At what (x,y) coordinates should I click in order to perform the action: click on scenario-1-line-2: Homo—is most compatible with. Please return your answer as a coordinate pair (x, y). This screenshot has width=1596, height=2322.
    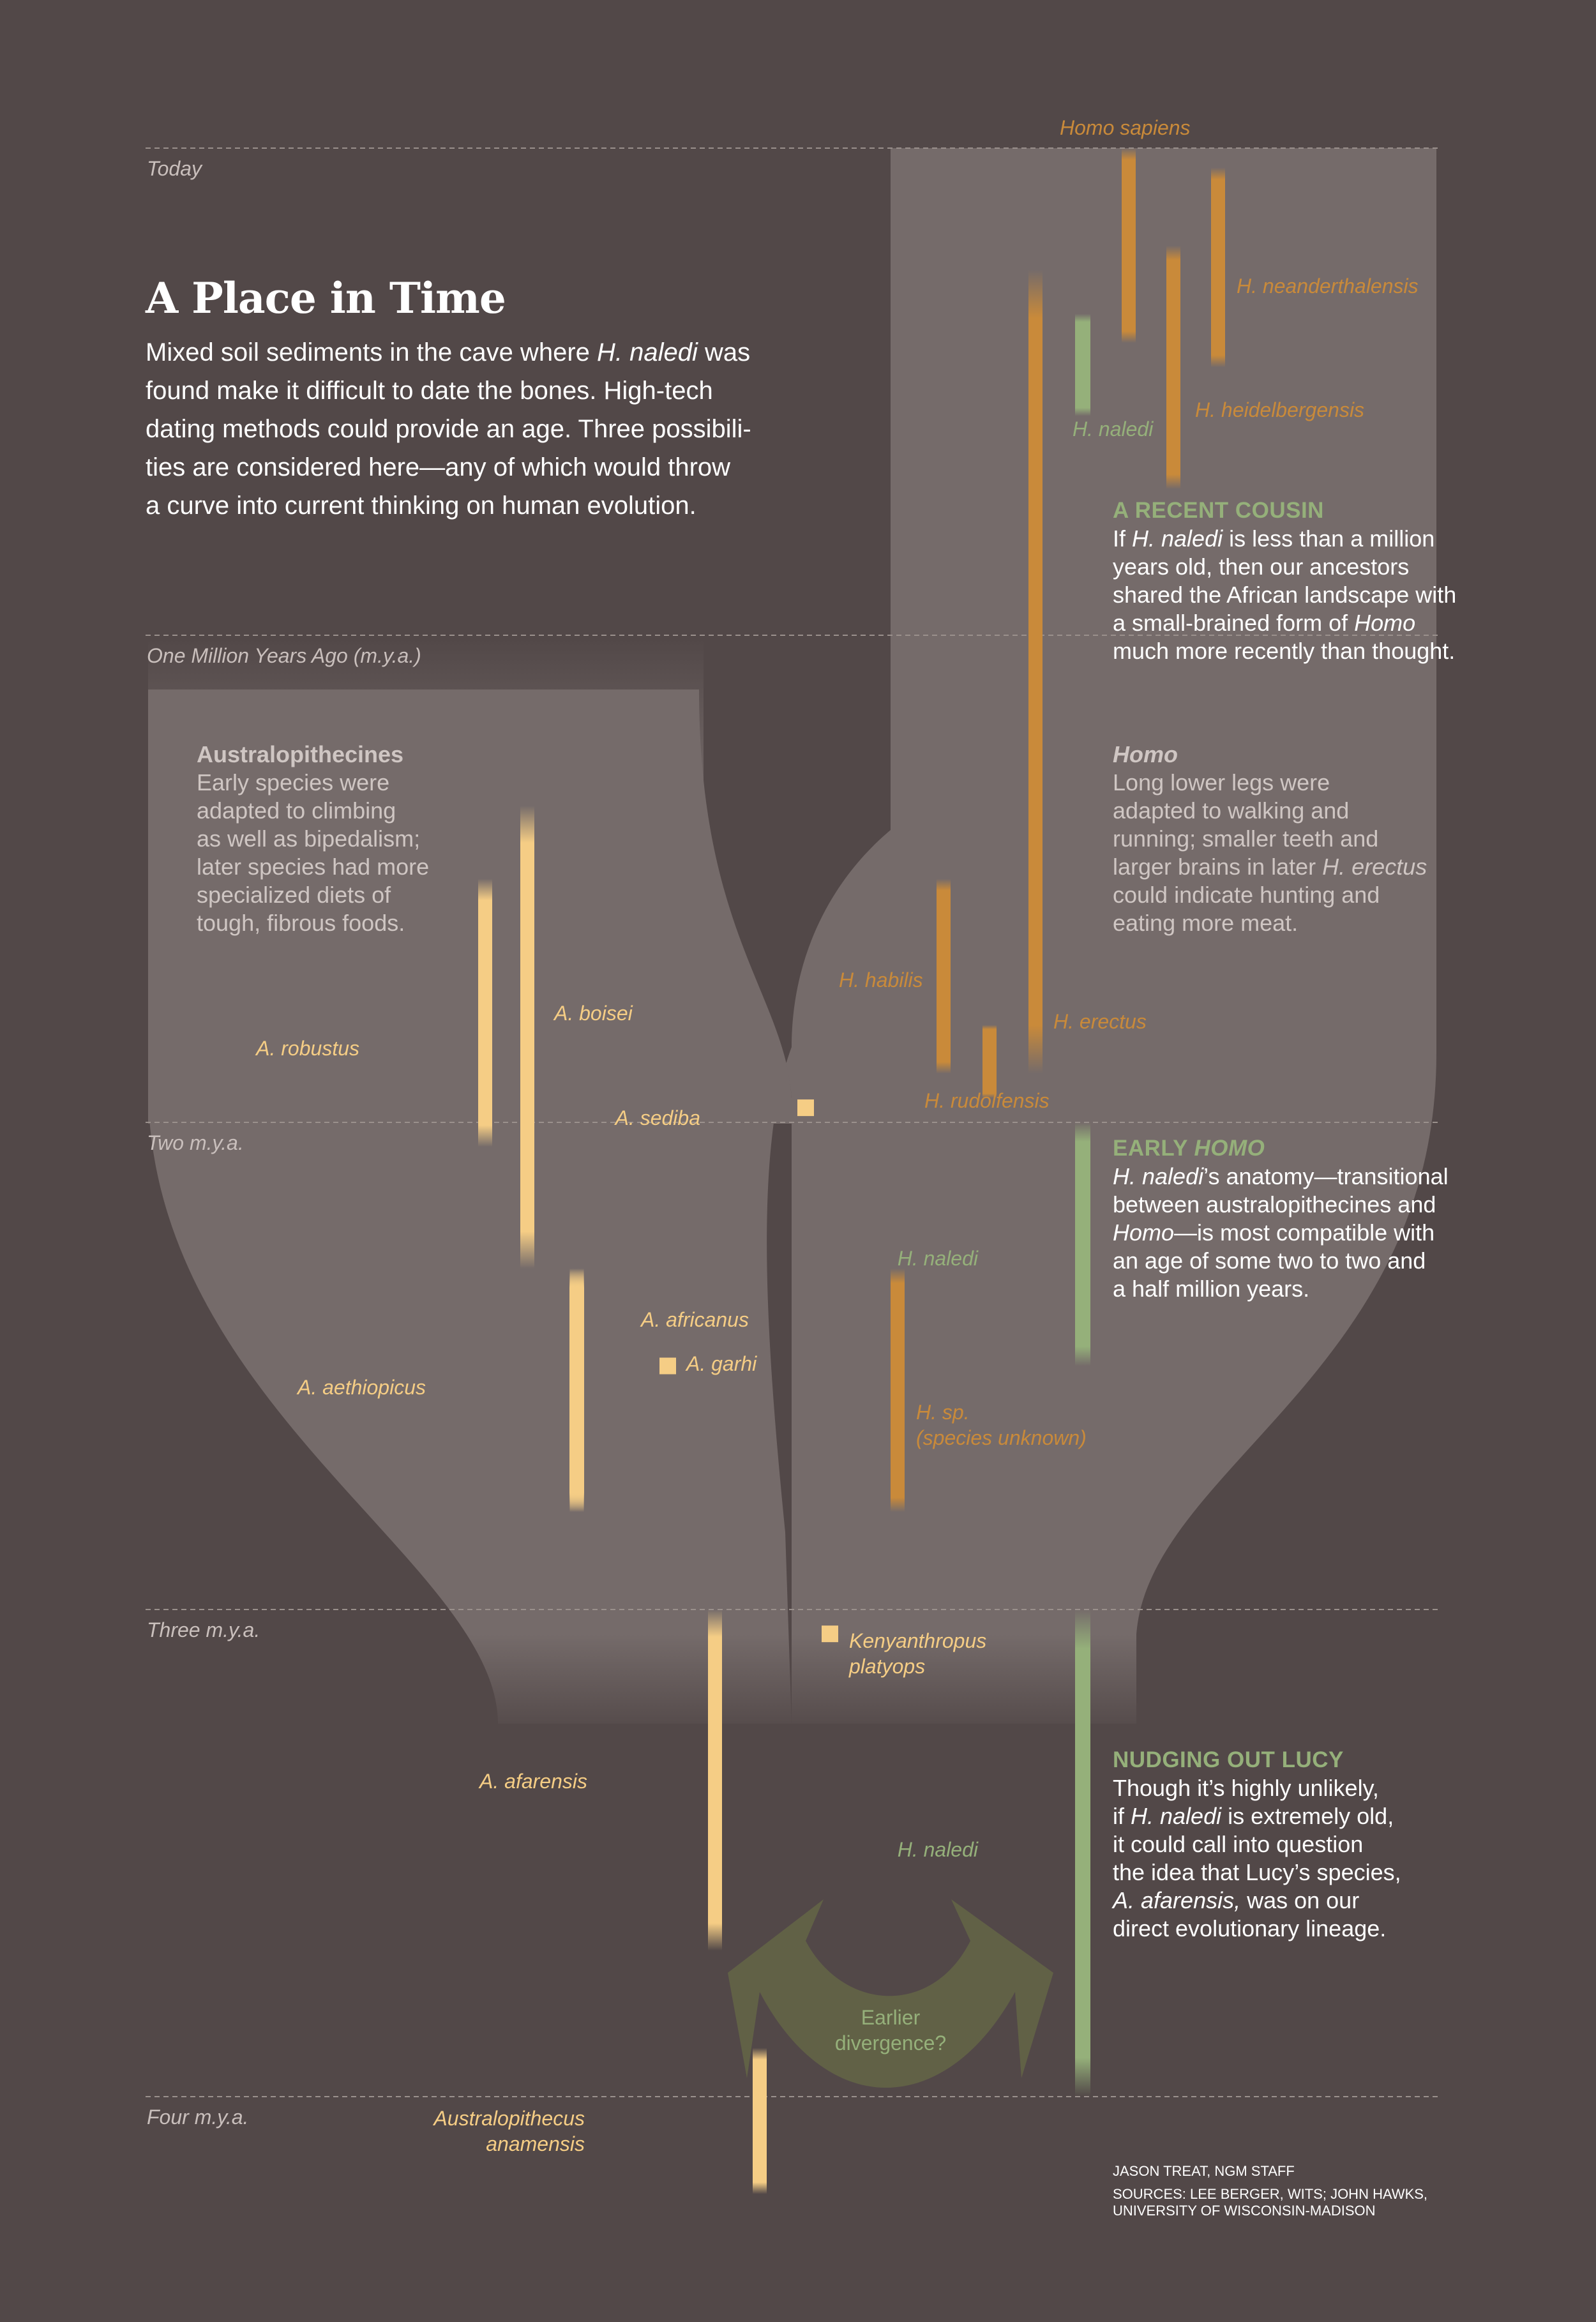
    Looking at the image, I should click on (1281, 1233).